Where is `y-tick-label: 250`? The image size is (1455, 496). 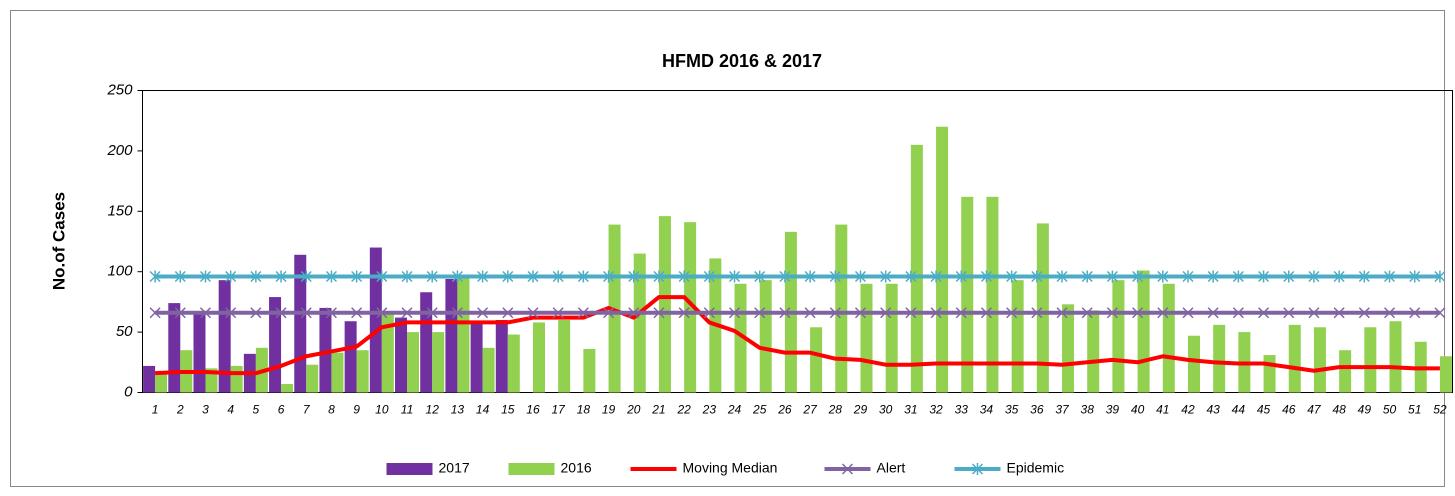
y-tick-label: 250 is located at coordinates (119, 89).